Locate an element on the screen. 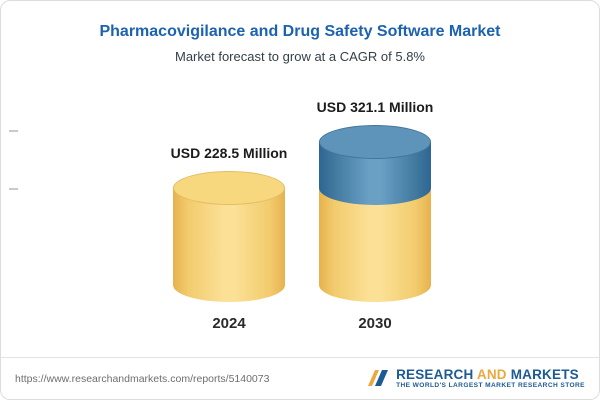  cylinder-2024-body is located at coordinates (229, 236).